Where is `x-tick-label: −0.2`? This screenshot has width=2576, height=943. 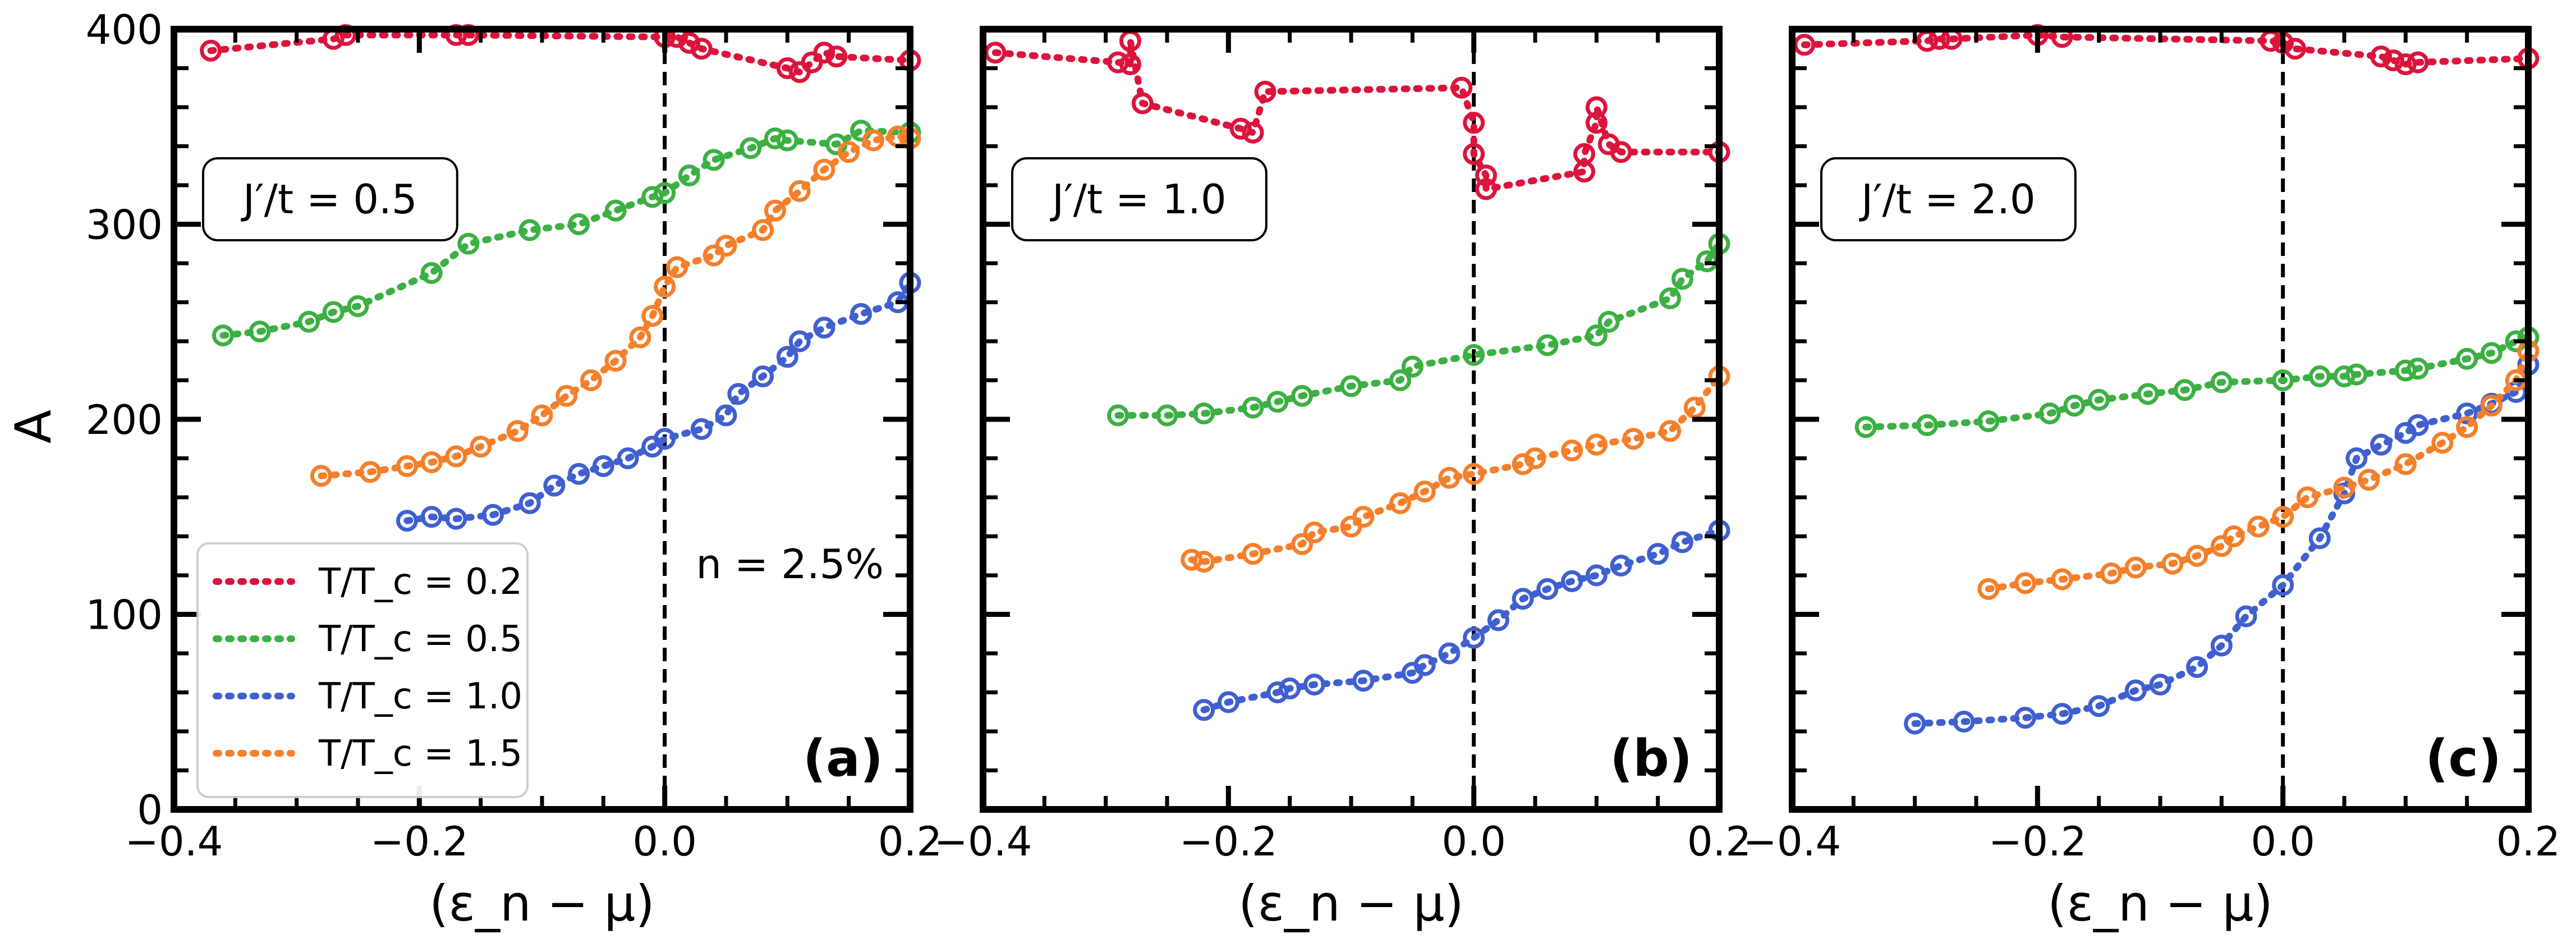
x-tick-label: −0.2 is located at coordinates (1228, 842).